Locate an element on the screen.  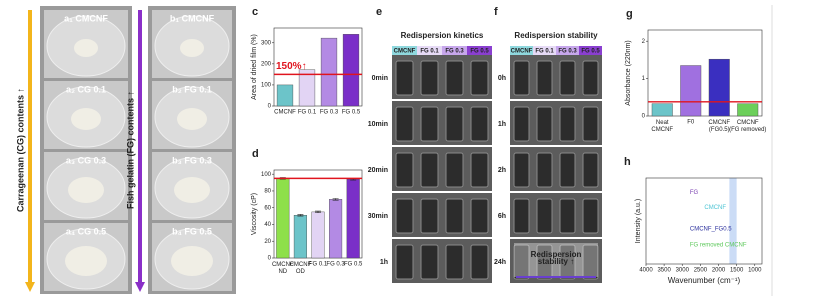
y-tick-label: 20 is located at coordinates (267, 242).